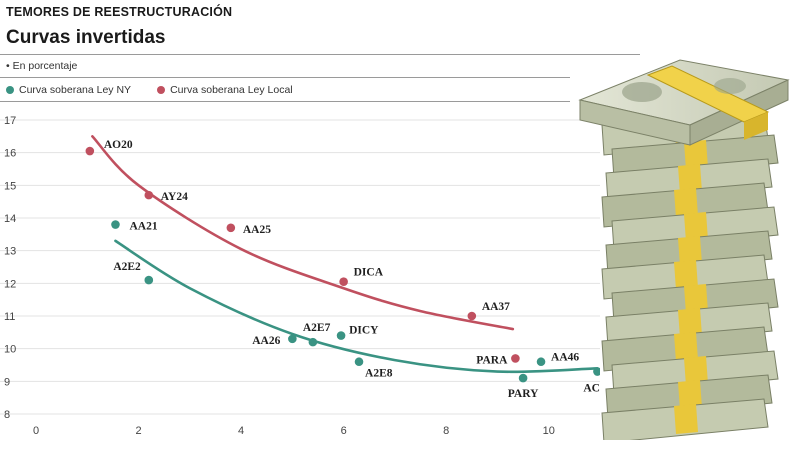 The height and width of the screenshot is (450, 800). Describe the element at coordinates (364, 331) in the screenshot. I see `data-label: DICY` at that location.